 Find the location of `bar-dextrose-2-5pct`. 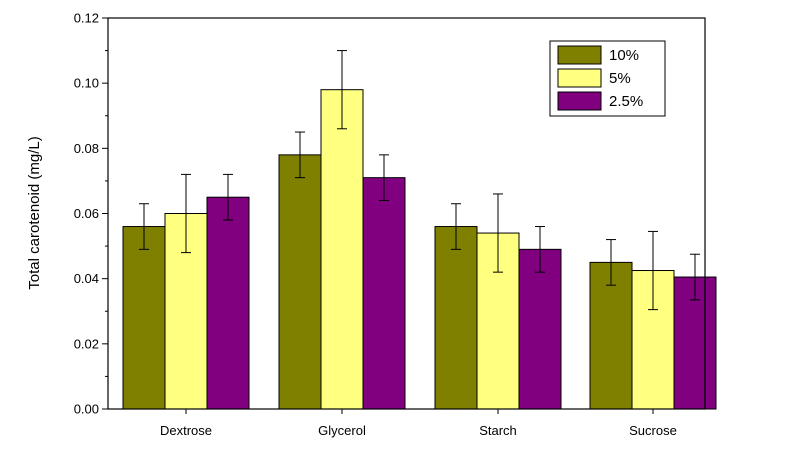

bar-dextrose-2-5pct is located at coordinates (228, 303).